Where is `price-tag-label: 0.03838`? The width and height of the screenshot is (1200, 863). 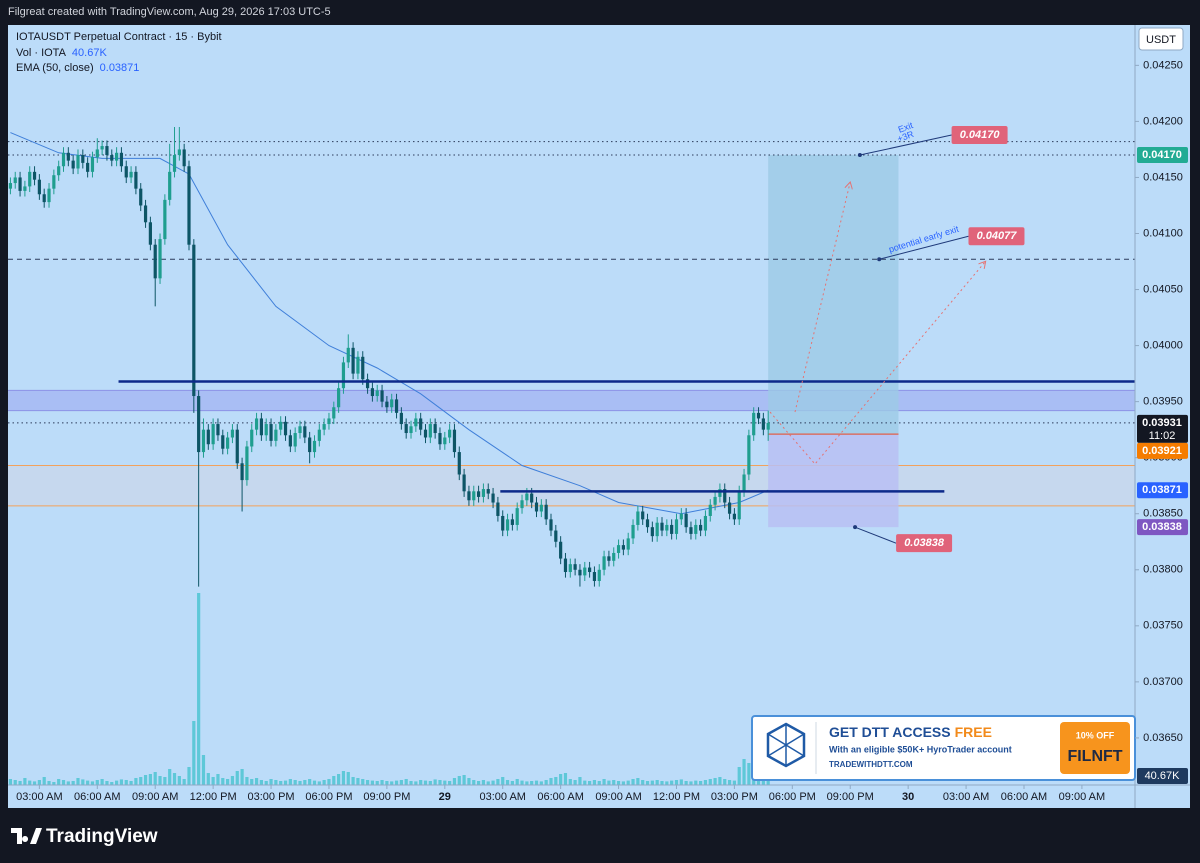
price-tag-label: 0.03838 is located at coordinates (1162, 527).